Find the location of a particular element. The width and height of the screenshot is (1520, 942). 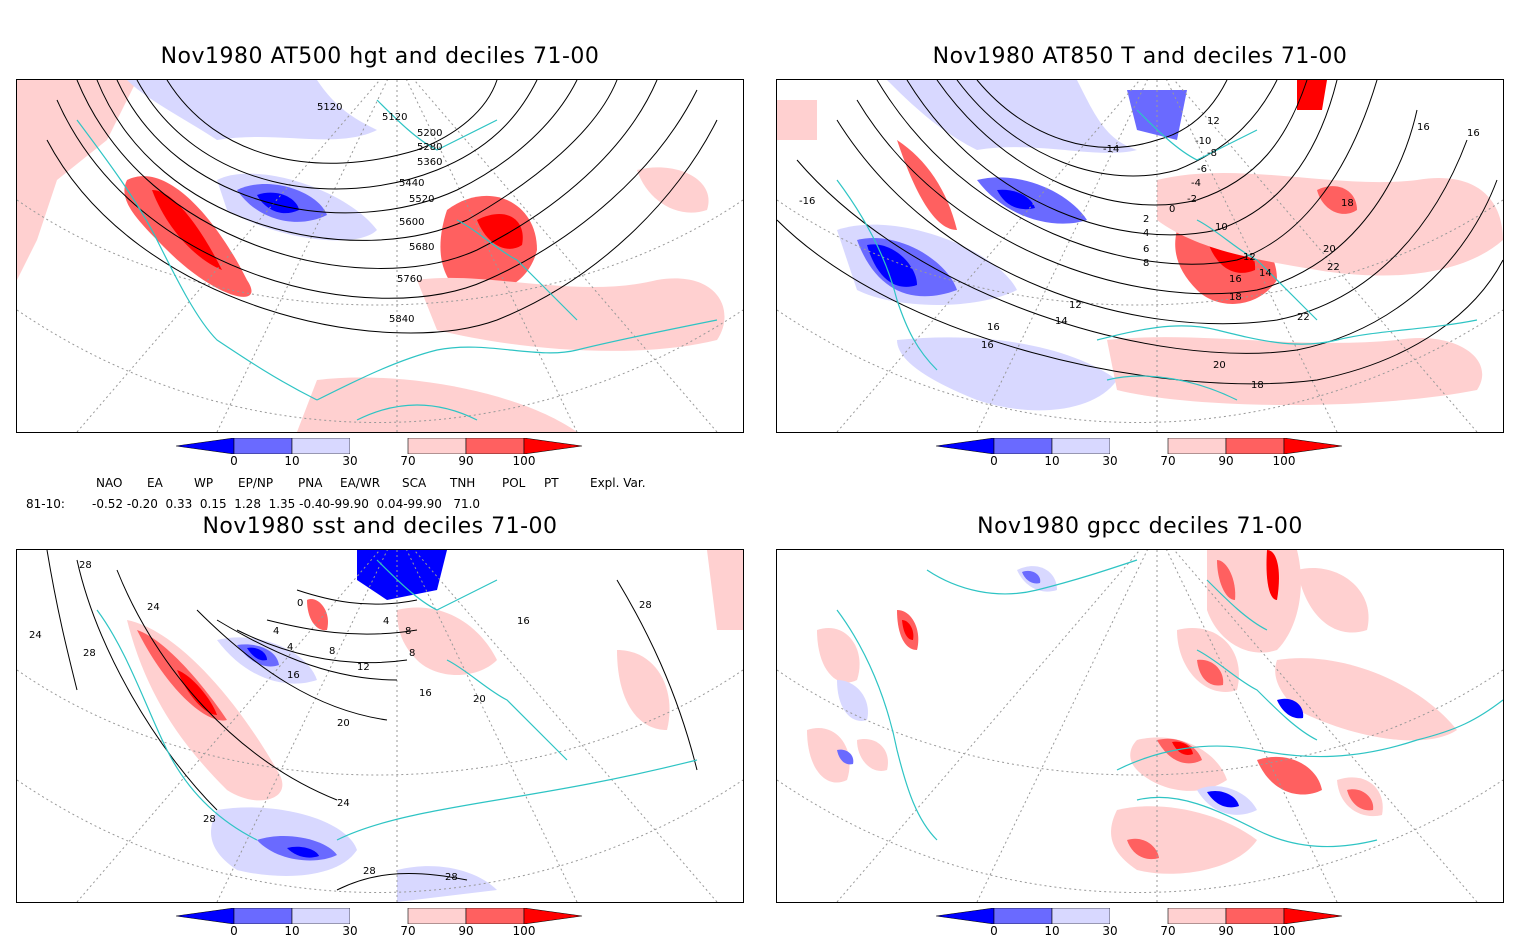

svg-text: 5520 is located at coordinates (421, 199).